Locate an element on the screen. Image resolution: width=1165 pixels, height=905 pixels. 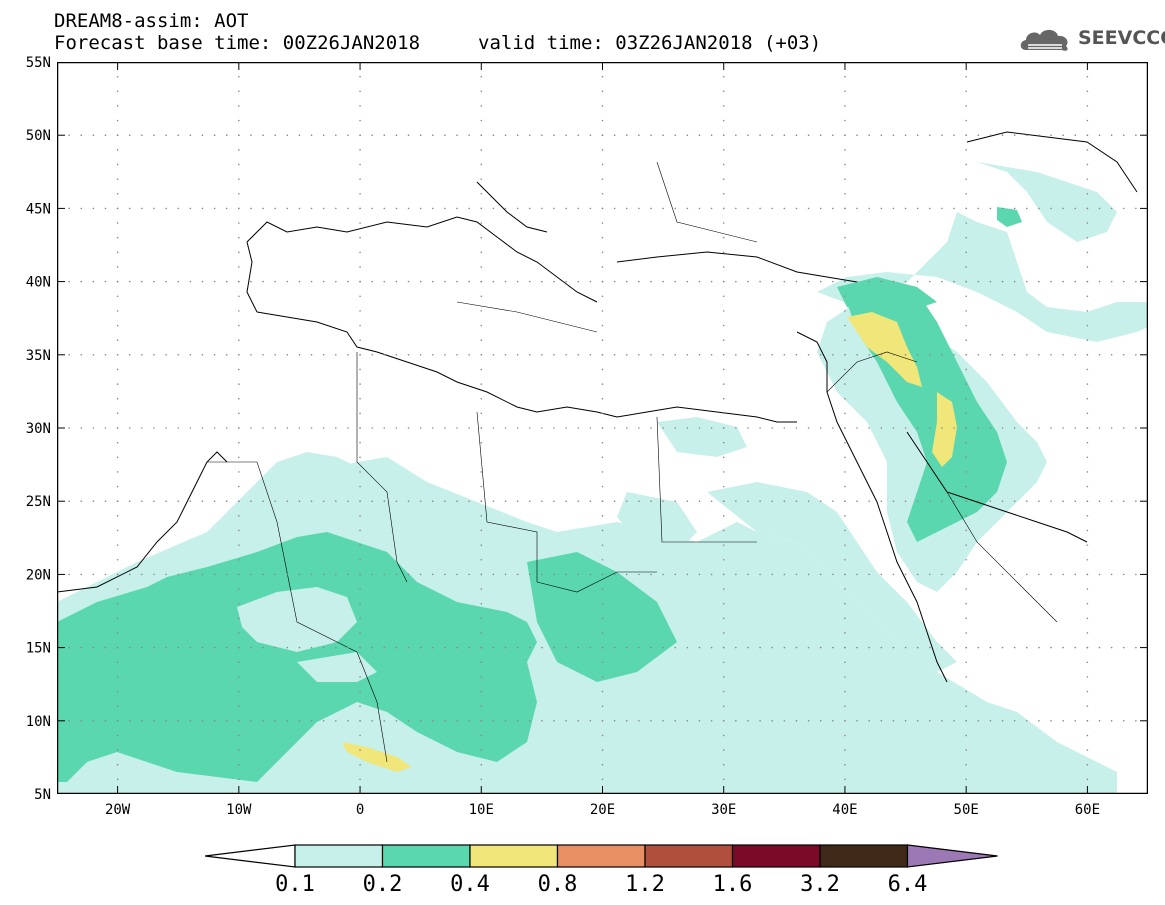
colorbar-label: 3.2 is located at coordinates (820, 884).